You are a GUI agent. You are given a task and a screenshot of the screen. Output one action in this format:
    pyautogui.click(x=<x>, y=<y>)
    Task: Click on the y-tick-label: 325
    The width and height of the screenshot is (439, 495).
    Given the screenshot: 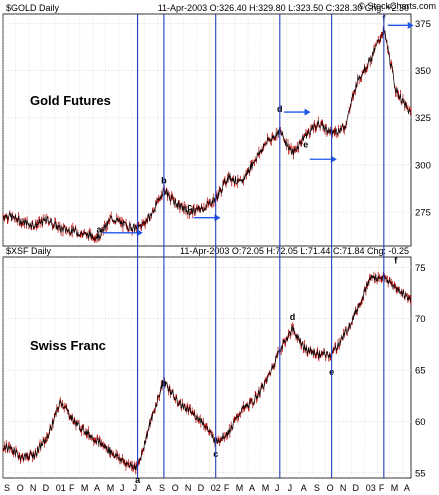 What is the action you would take?
    pyautogui.click(x=423, y=118)
    